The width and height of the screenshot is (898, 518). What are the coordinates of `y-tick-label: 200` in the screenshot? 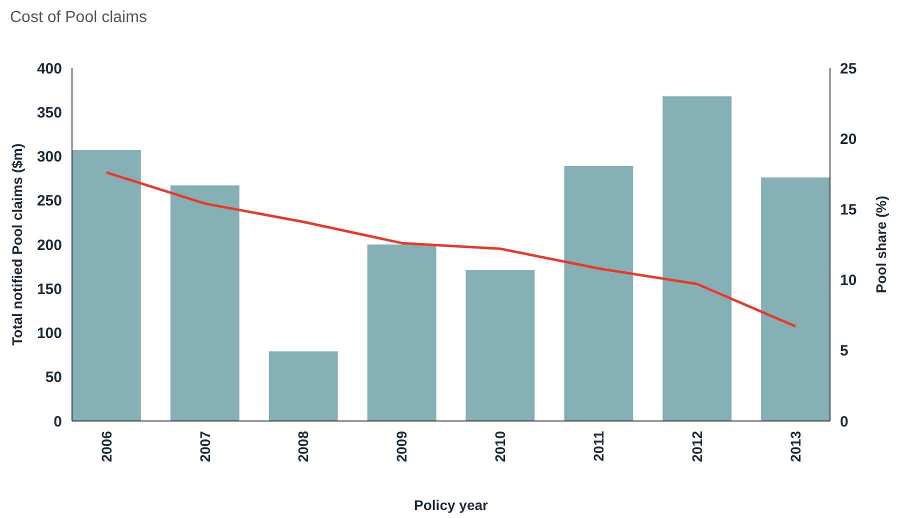 It's located at (49, 245).